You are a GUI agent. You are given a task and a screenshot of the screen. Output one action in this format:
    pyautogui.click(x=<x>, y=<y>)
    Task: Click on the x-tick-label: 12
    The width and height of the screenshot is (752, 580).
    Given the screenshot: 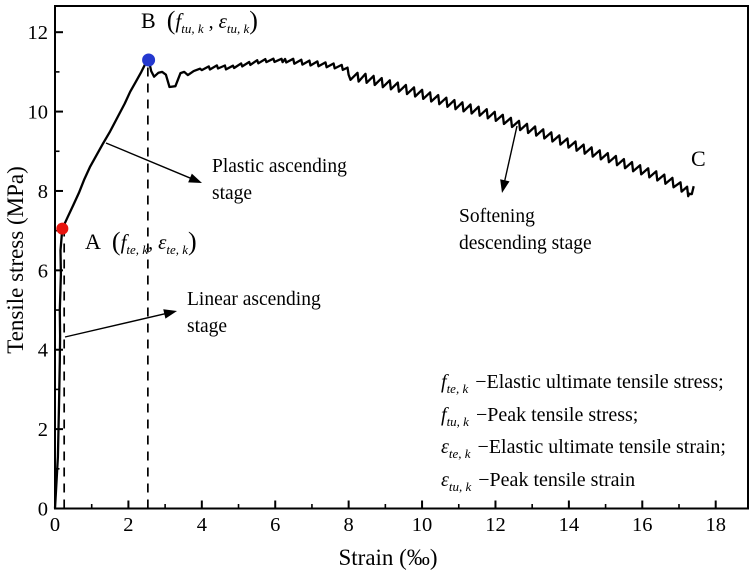 What is the action you would take?
    pyautogui.click(x=495, y=525)
    